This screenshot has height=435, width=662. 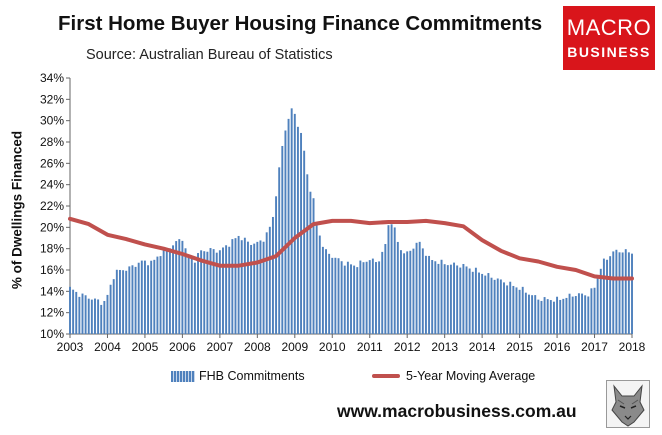 I want to click on wolf-emblem-icon, so click(x=628, y=404).